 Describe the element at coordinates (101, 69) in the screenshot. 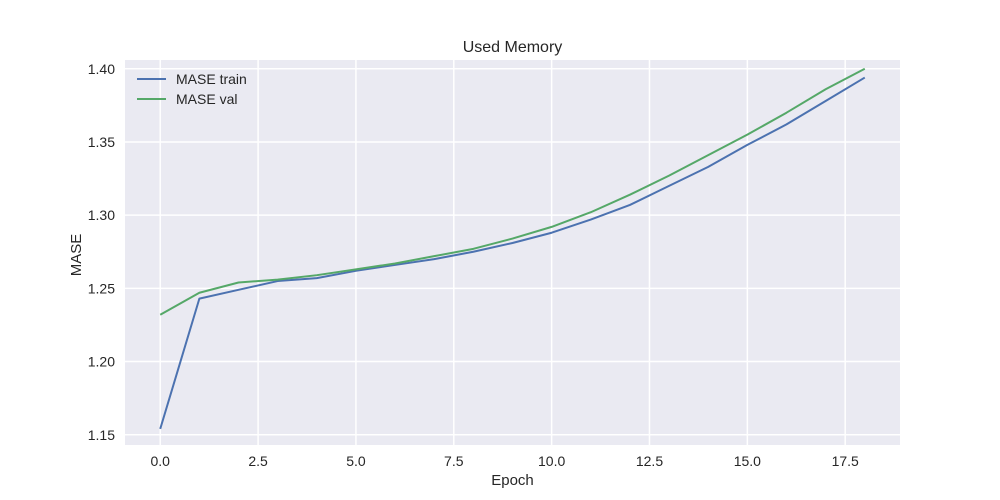

I see `y-tick-label: 1.40` at that location.